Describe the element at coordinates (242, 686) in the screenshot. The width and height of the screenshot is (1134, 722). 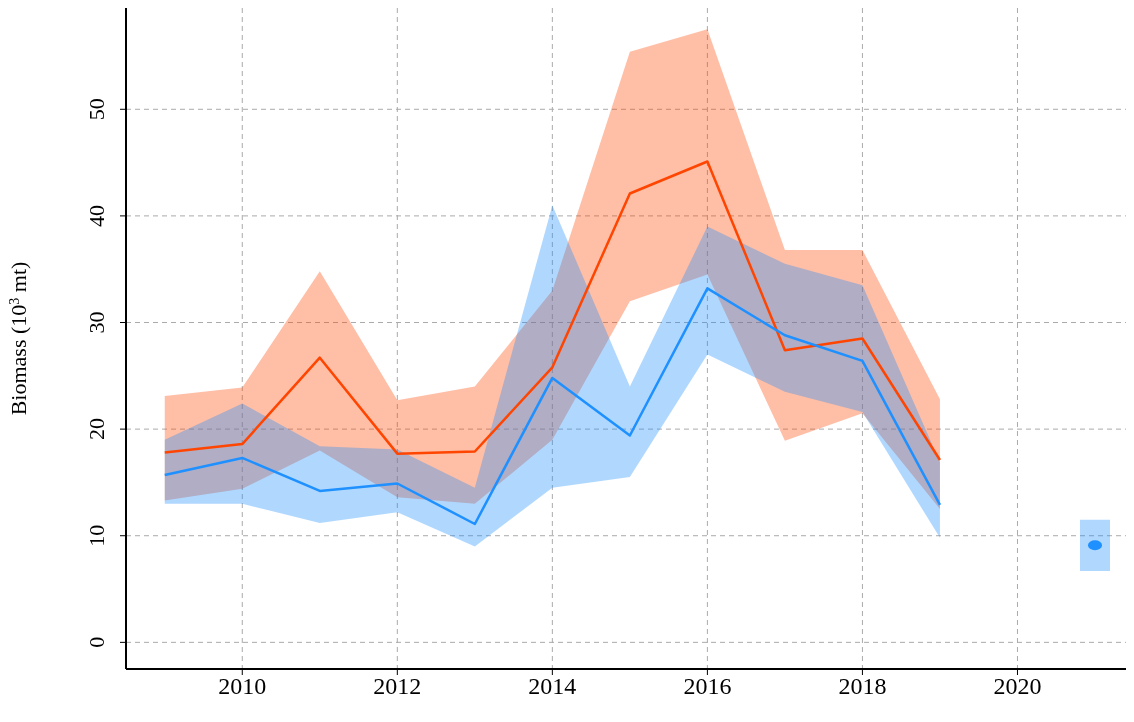
I see `x-tick-label: 2010` at that location.